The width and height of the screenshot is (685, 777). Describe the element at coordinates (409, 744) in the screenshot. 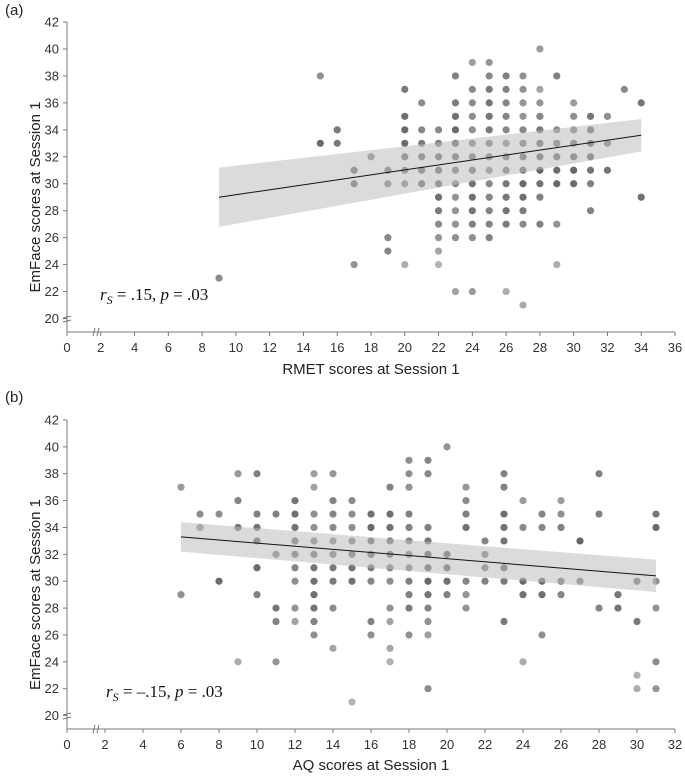

I see `x-tick-label: 18` at that location.